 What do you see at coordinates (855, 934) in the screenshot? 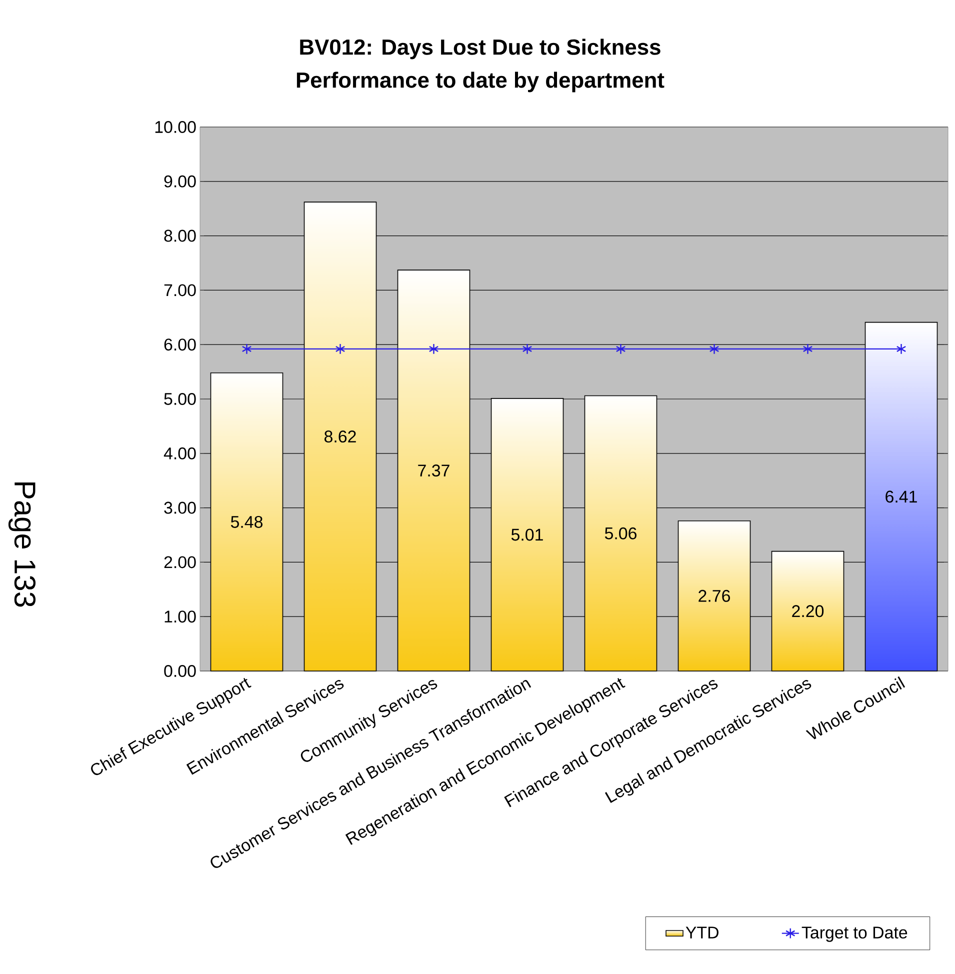
I see `legend-label: Target to Date` at bounding box center [855, 934].